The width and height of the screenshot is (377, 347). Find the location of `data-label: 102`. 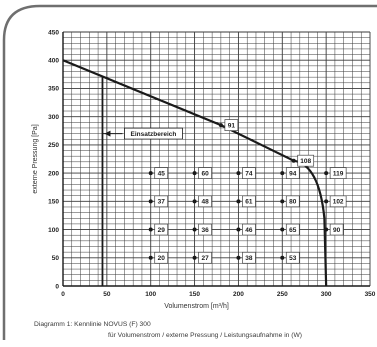

data-label: 102 is located at coordinates (338, 202).